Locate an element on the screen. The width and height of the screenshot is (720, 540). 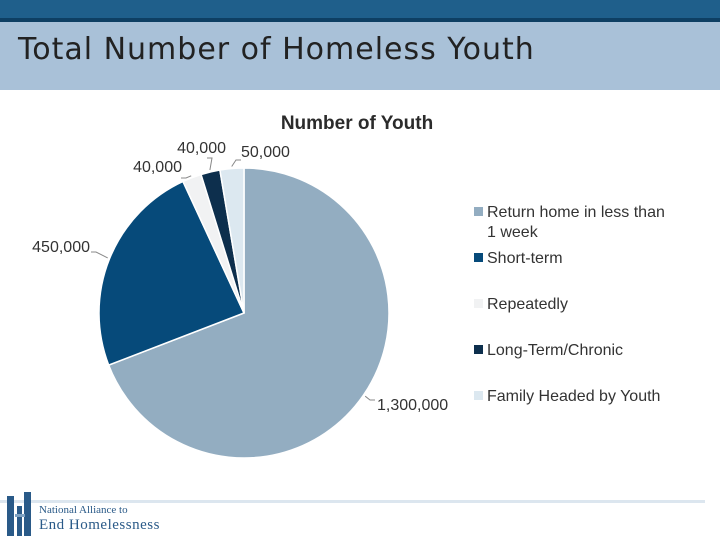
legend-label-1: Return home in less than 1 week is located at coordinates (576, 222).